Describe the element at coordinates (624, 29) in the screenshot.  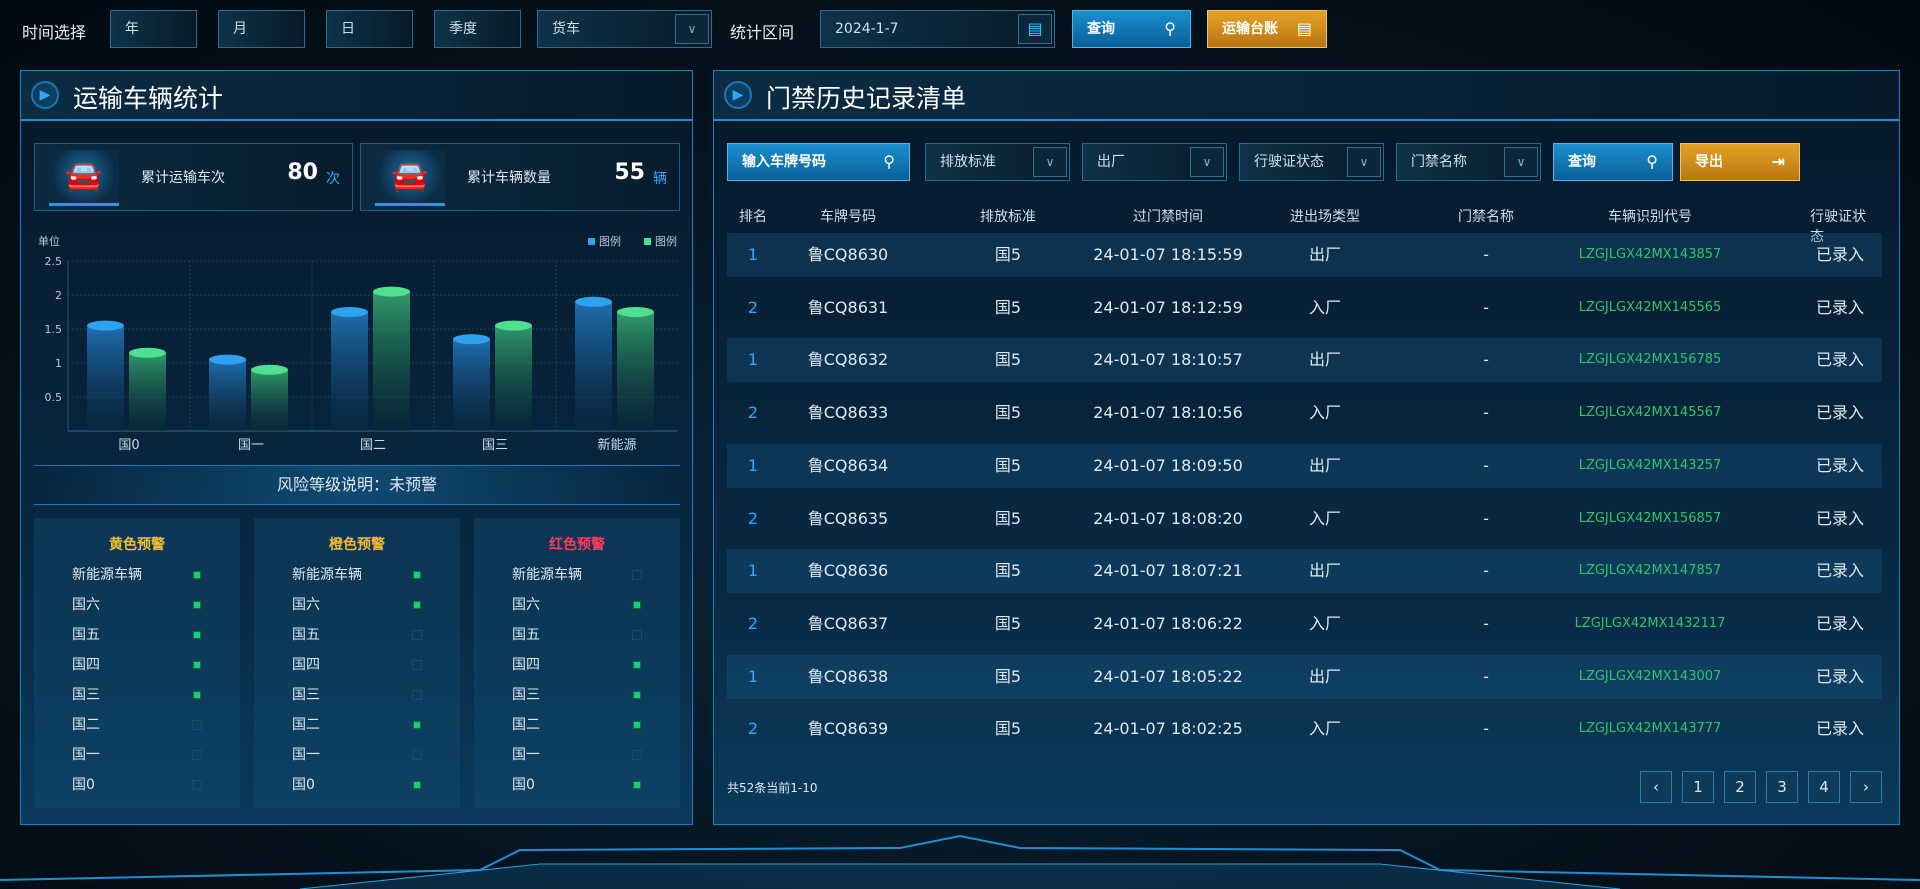
I see `vehicle-type-select: 货车 ∨` at that location.